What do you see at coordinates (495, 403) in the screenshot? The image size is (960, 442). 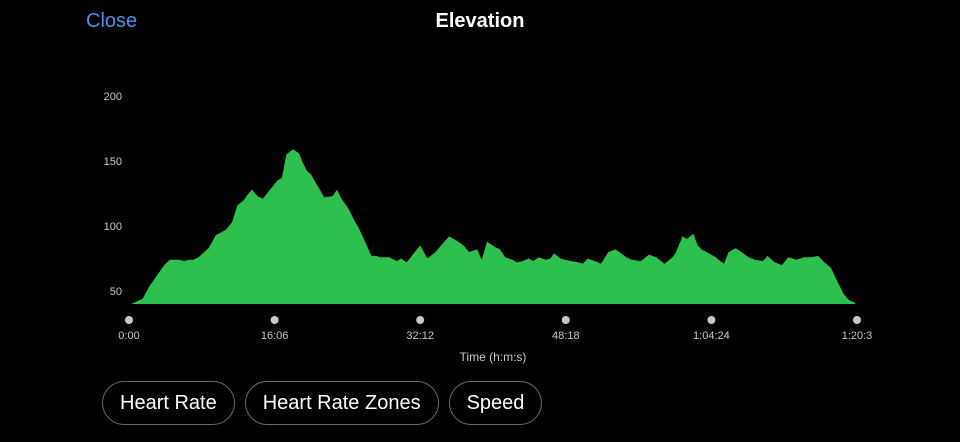 I see `tab-speed: Speed` at bounding box center [495, 403].